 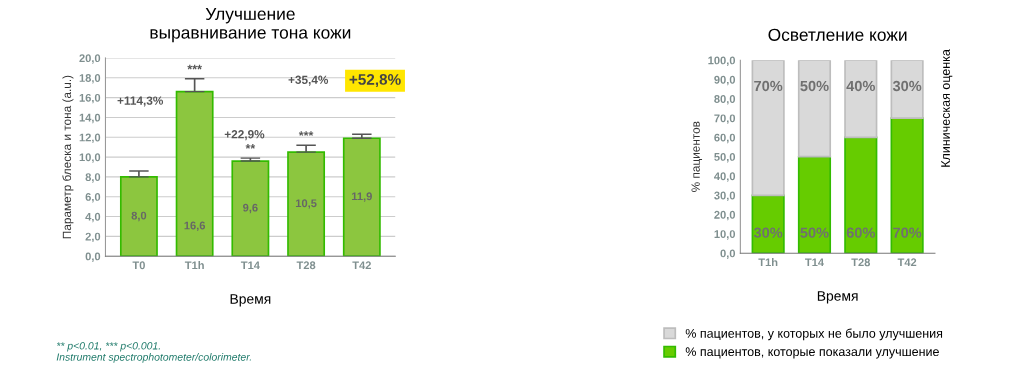 I want to click on y-axis-title: % пациентов, so click(x=697, y=156).